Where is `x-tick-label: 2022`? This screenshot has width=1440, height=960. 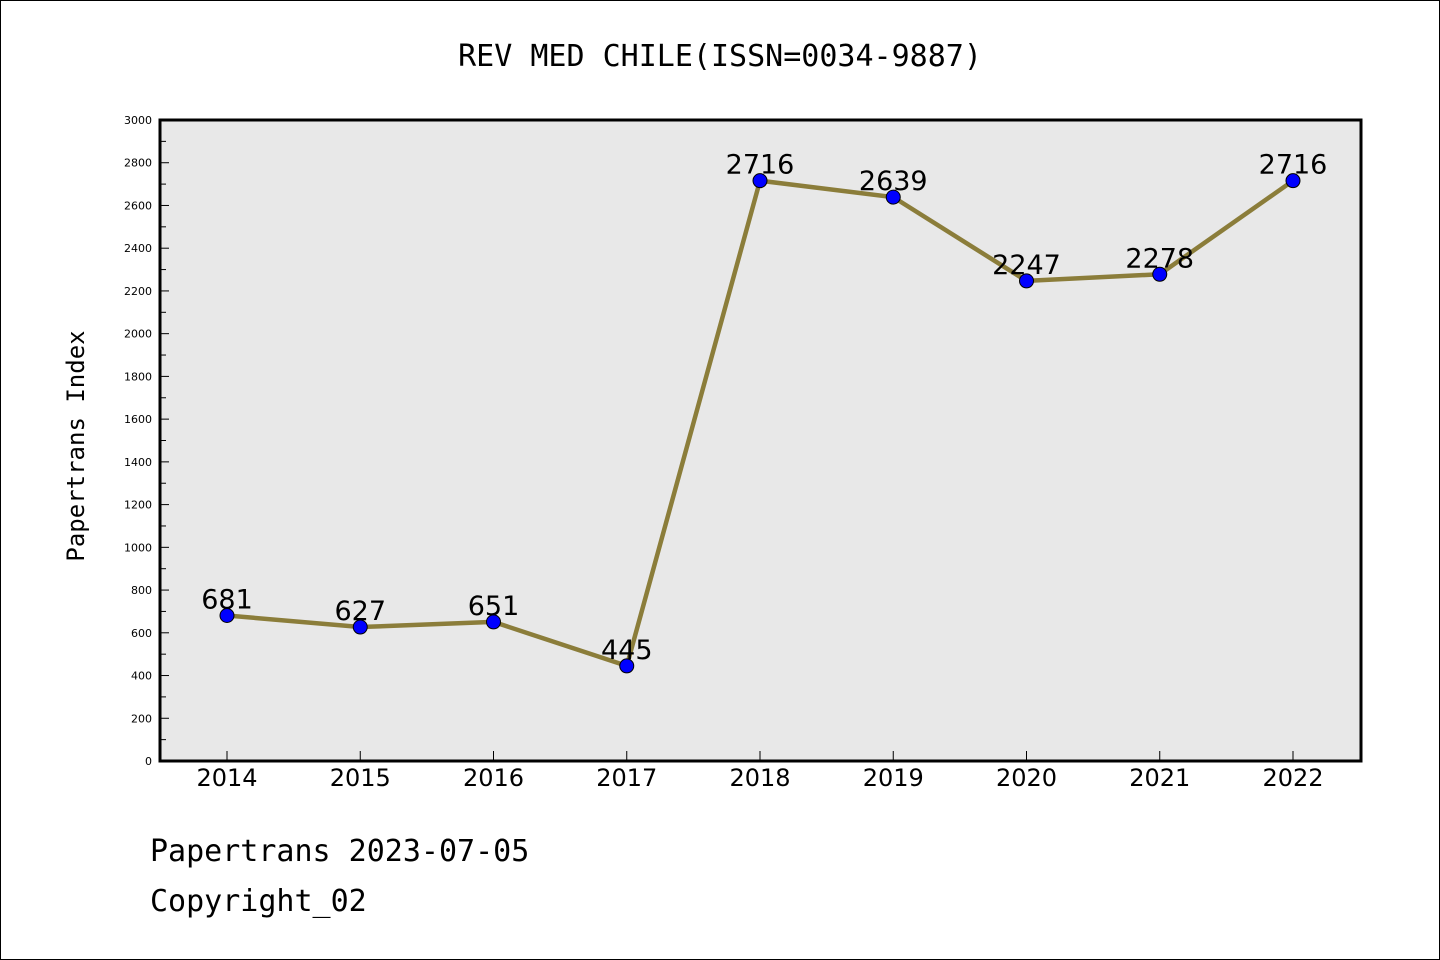
x-tick-label: 2022 is located at coordinates (1292, 778).